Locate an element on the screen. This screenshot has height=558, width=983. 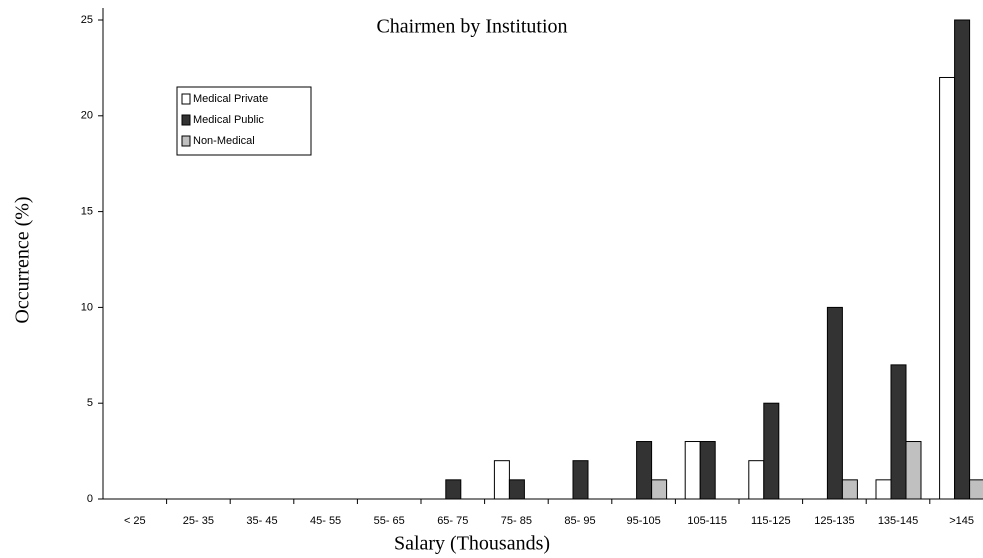
legend-box is located at coordinates (244, 121).